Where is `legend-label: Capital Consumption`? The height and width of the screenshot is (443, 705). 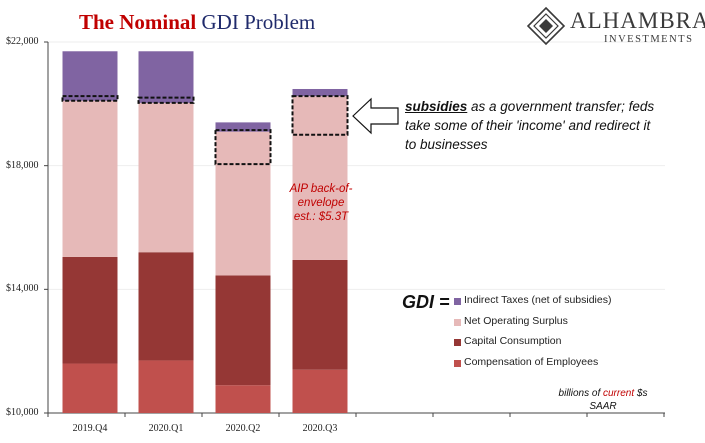 legend-label: Capital Consumption is located at coordinates (513, 341).